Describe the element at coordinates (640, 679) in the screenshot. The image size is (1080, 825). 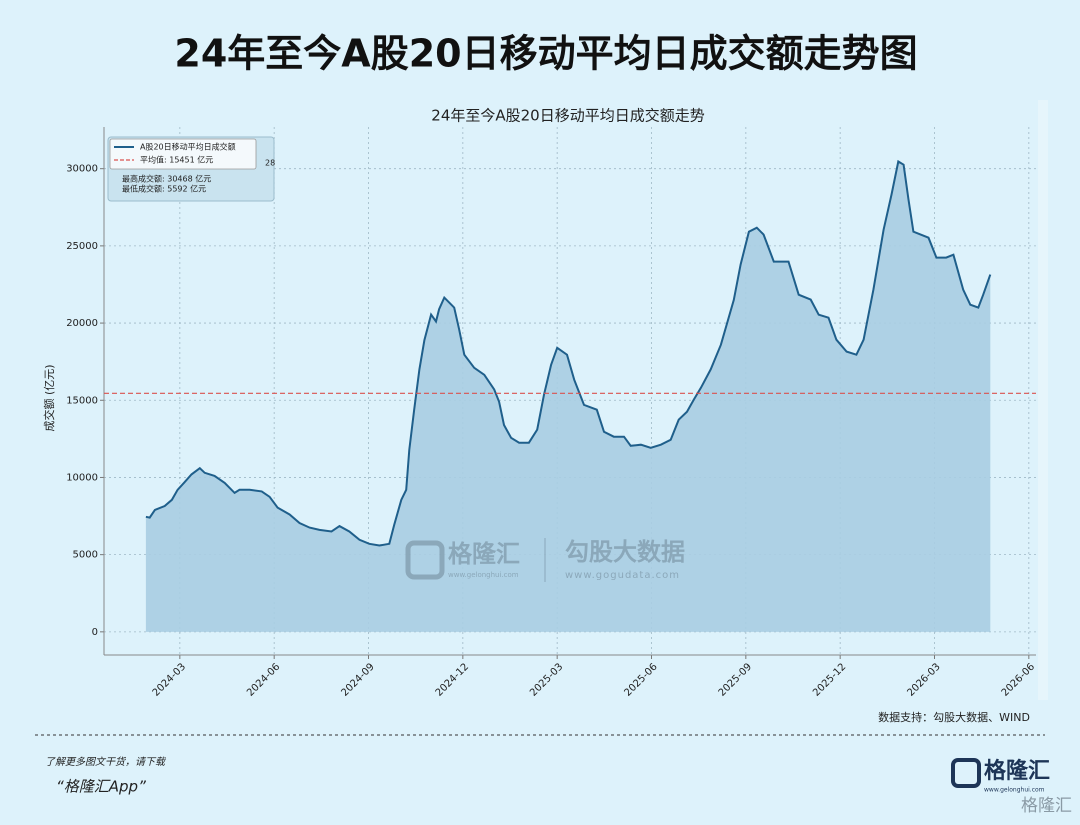
I see `x-tick-label: 2025-06` at that location.